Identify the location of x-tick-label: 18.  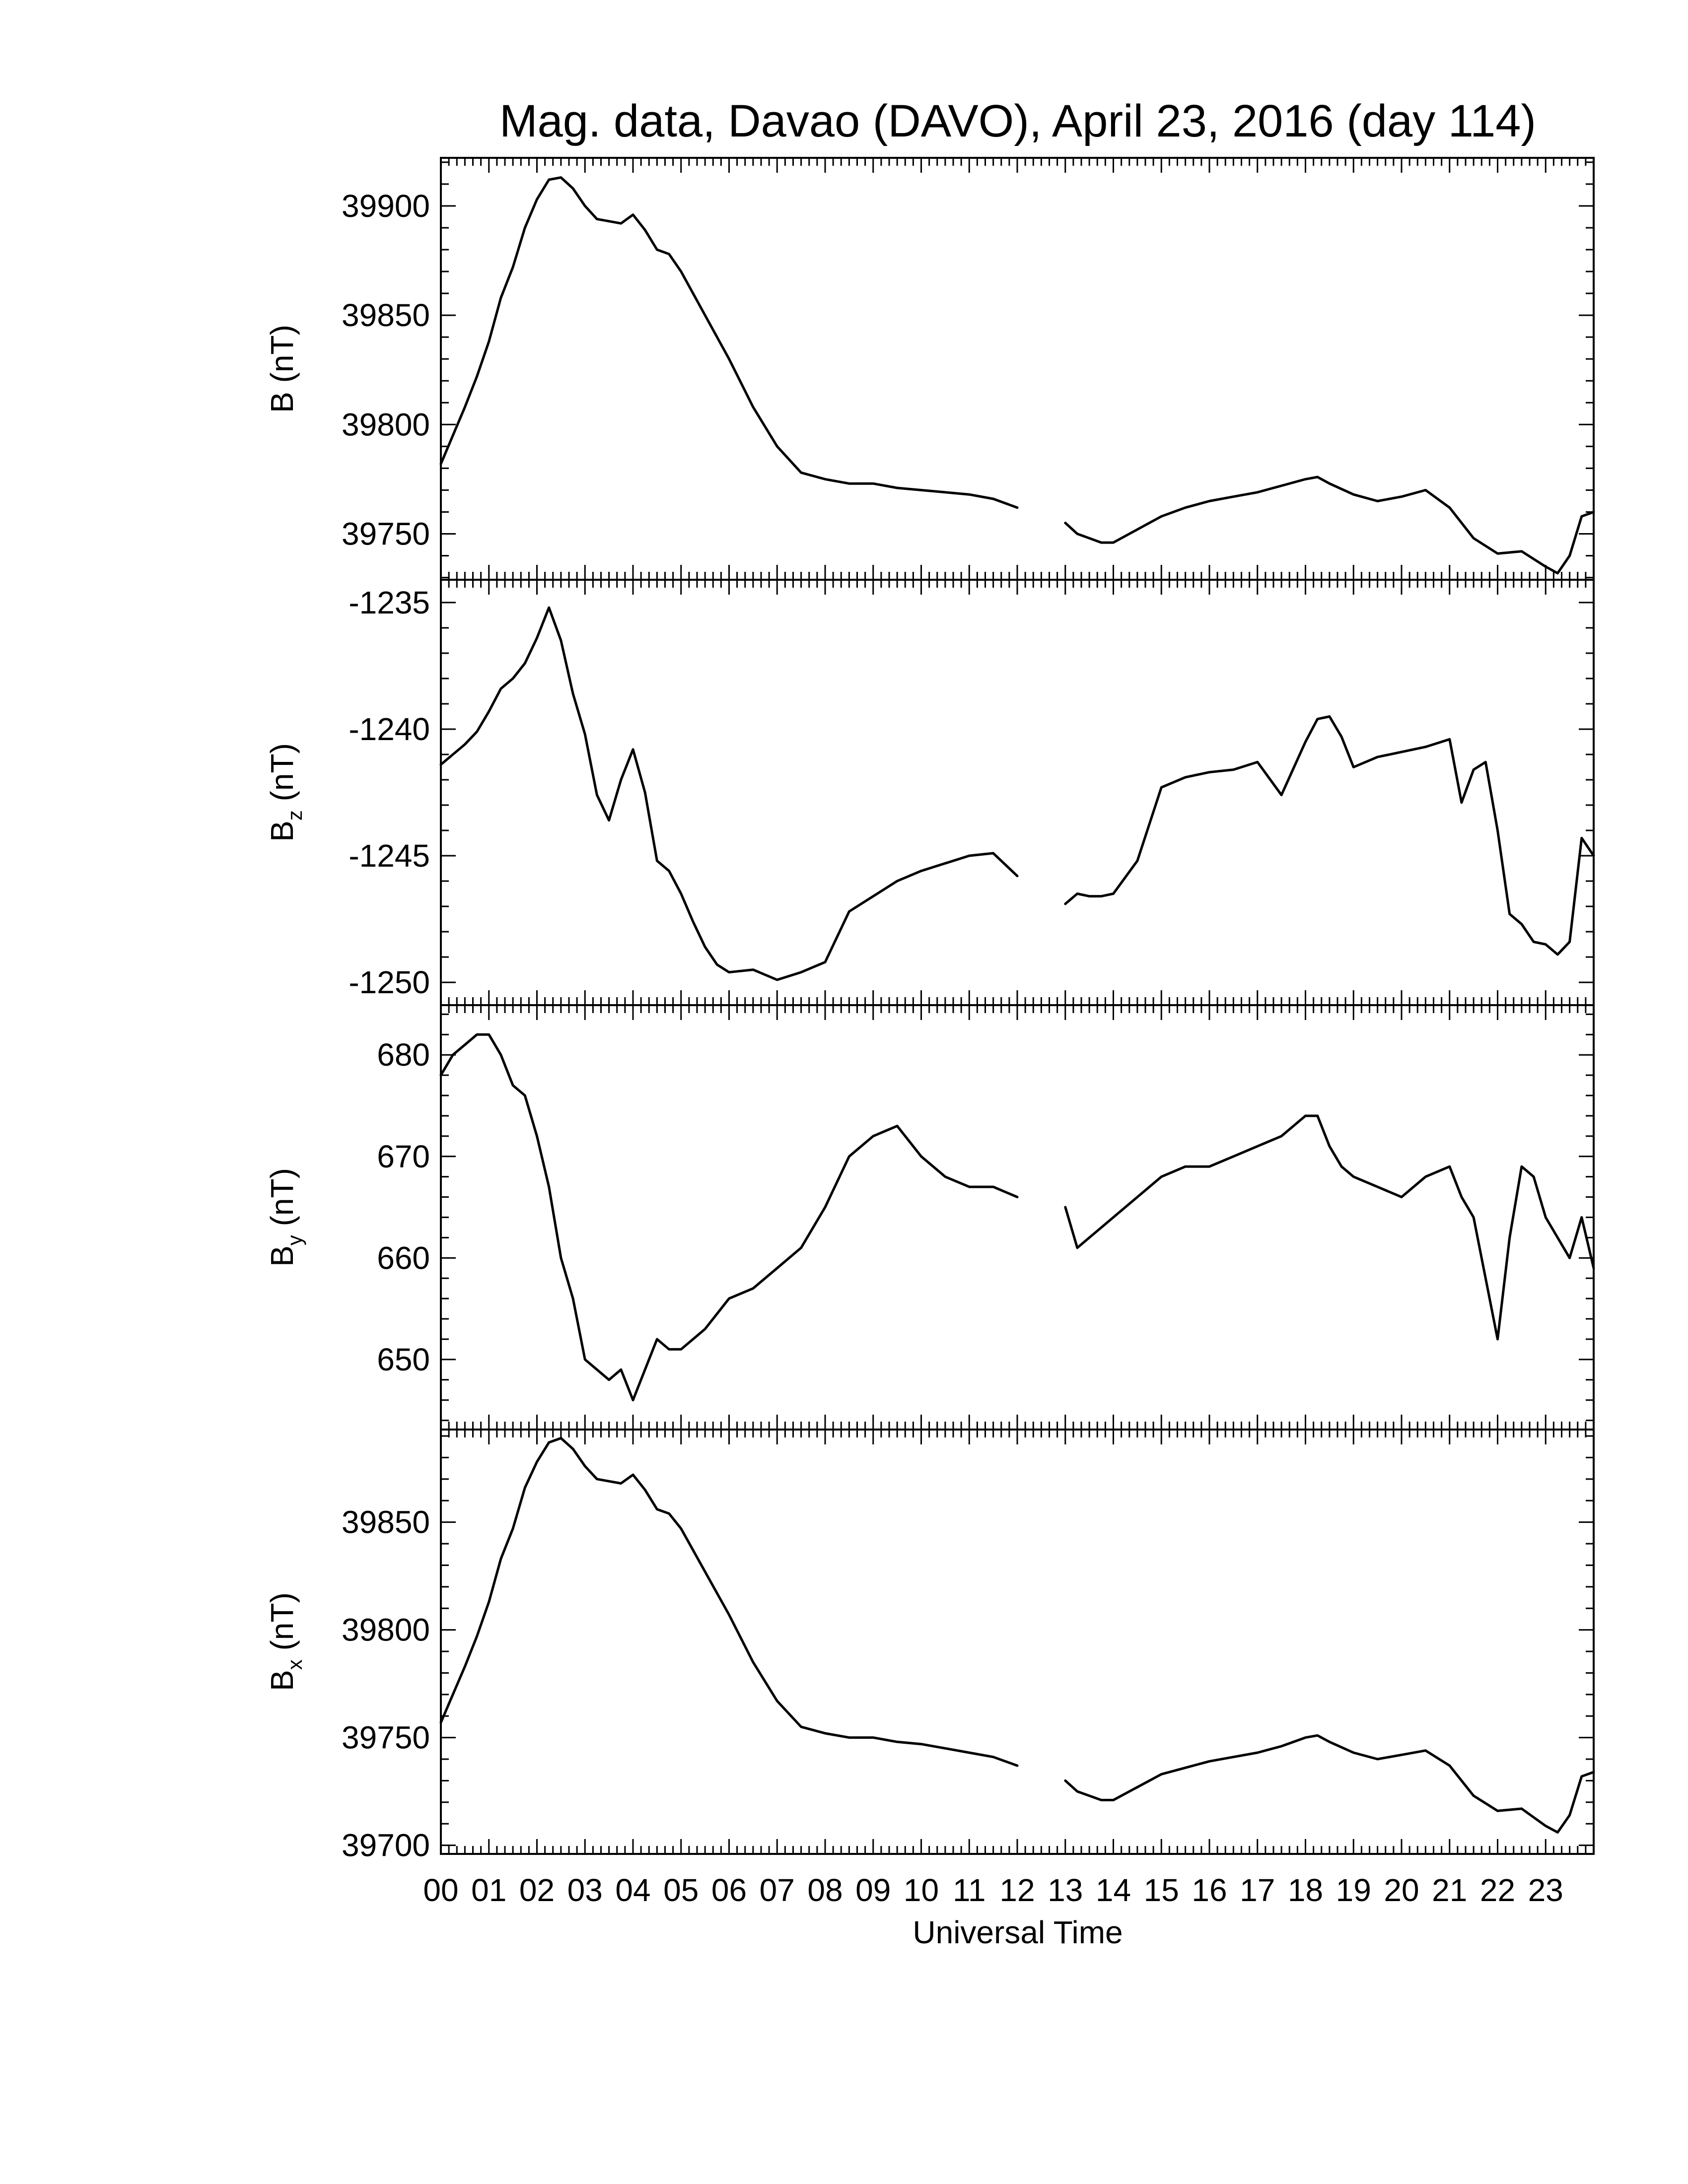
(1305, 1890).